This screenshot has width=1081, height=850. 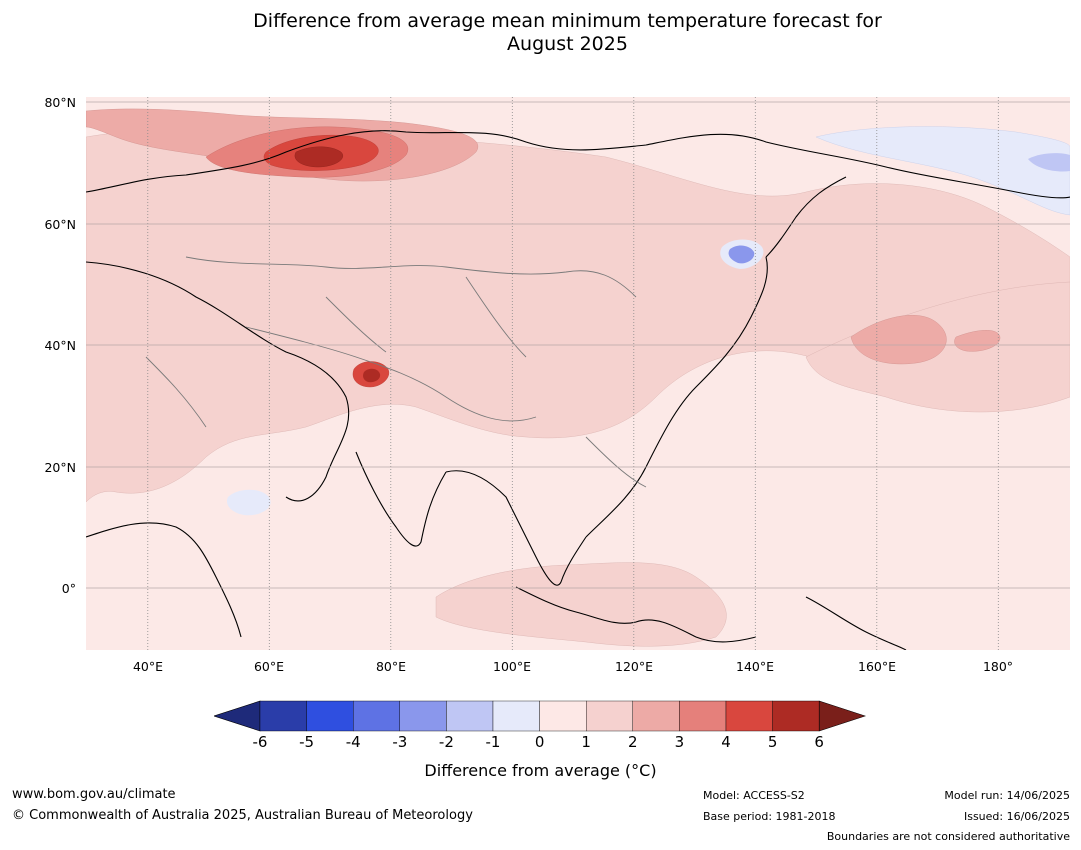 What do you see at coordinates (769, 816) in the screenshot?
I see `footer-base-period: Base period: 1981-2018` at bounding box center [769, 816].